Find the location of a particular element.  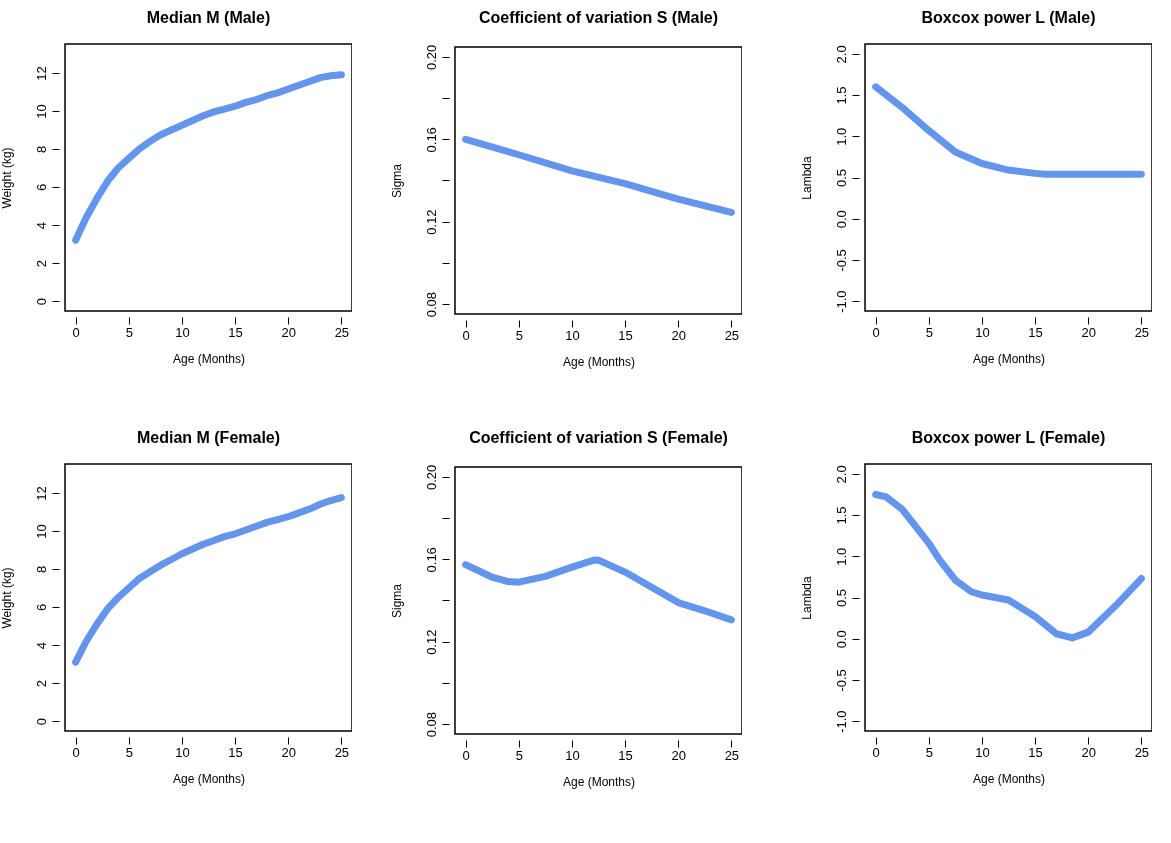

chart-title: Coefficient of variation S (Male) is located at coordinates (598, 18).